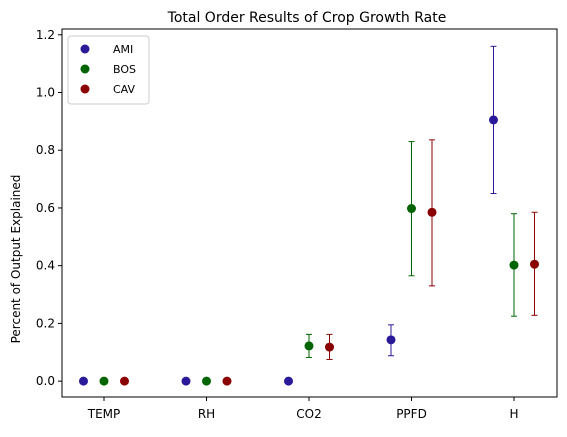 The width and height of the screenshot is (567, 437). I want to click on legend-box, so click(108, 70).